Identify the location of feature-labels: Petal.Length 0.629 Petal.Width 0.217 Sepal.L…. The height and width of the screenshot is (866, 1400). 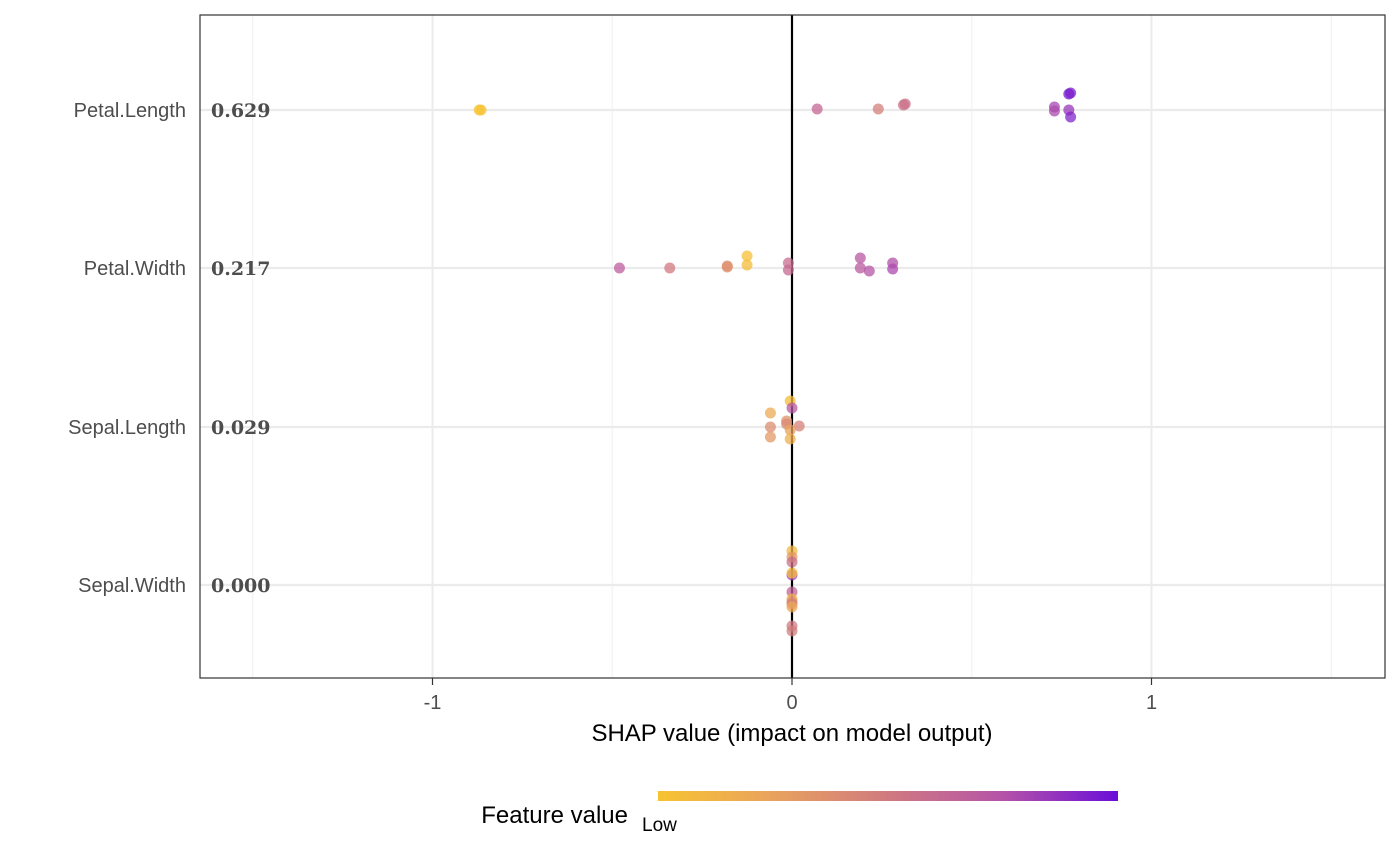
(169, 348).